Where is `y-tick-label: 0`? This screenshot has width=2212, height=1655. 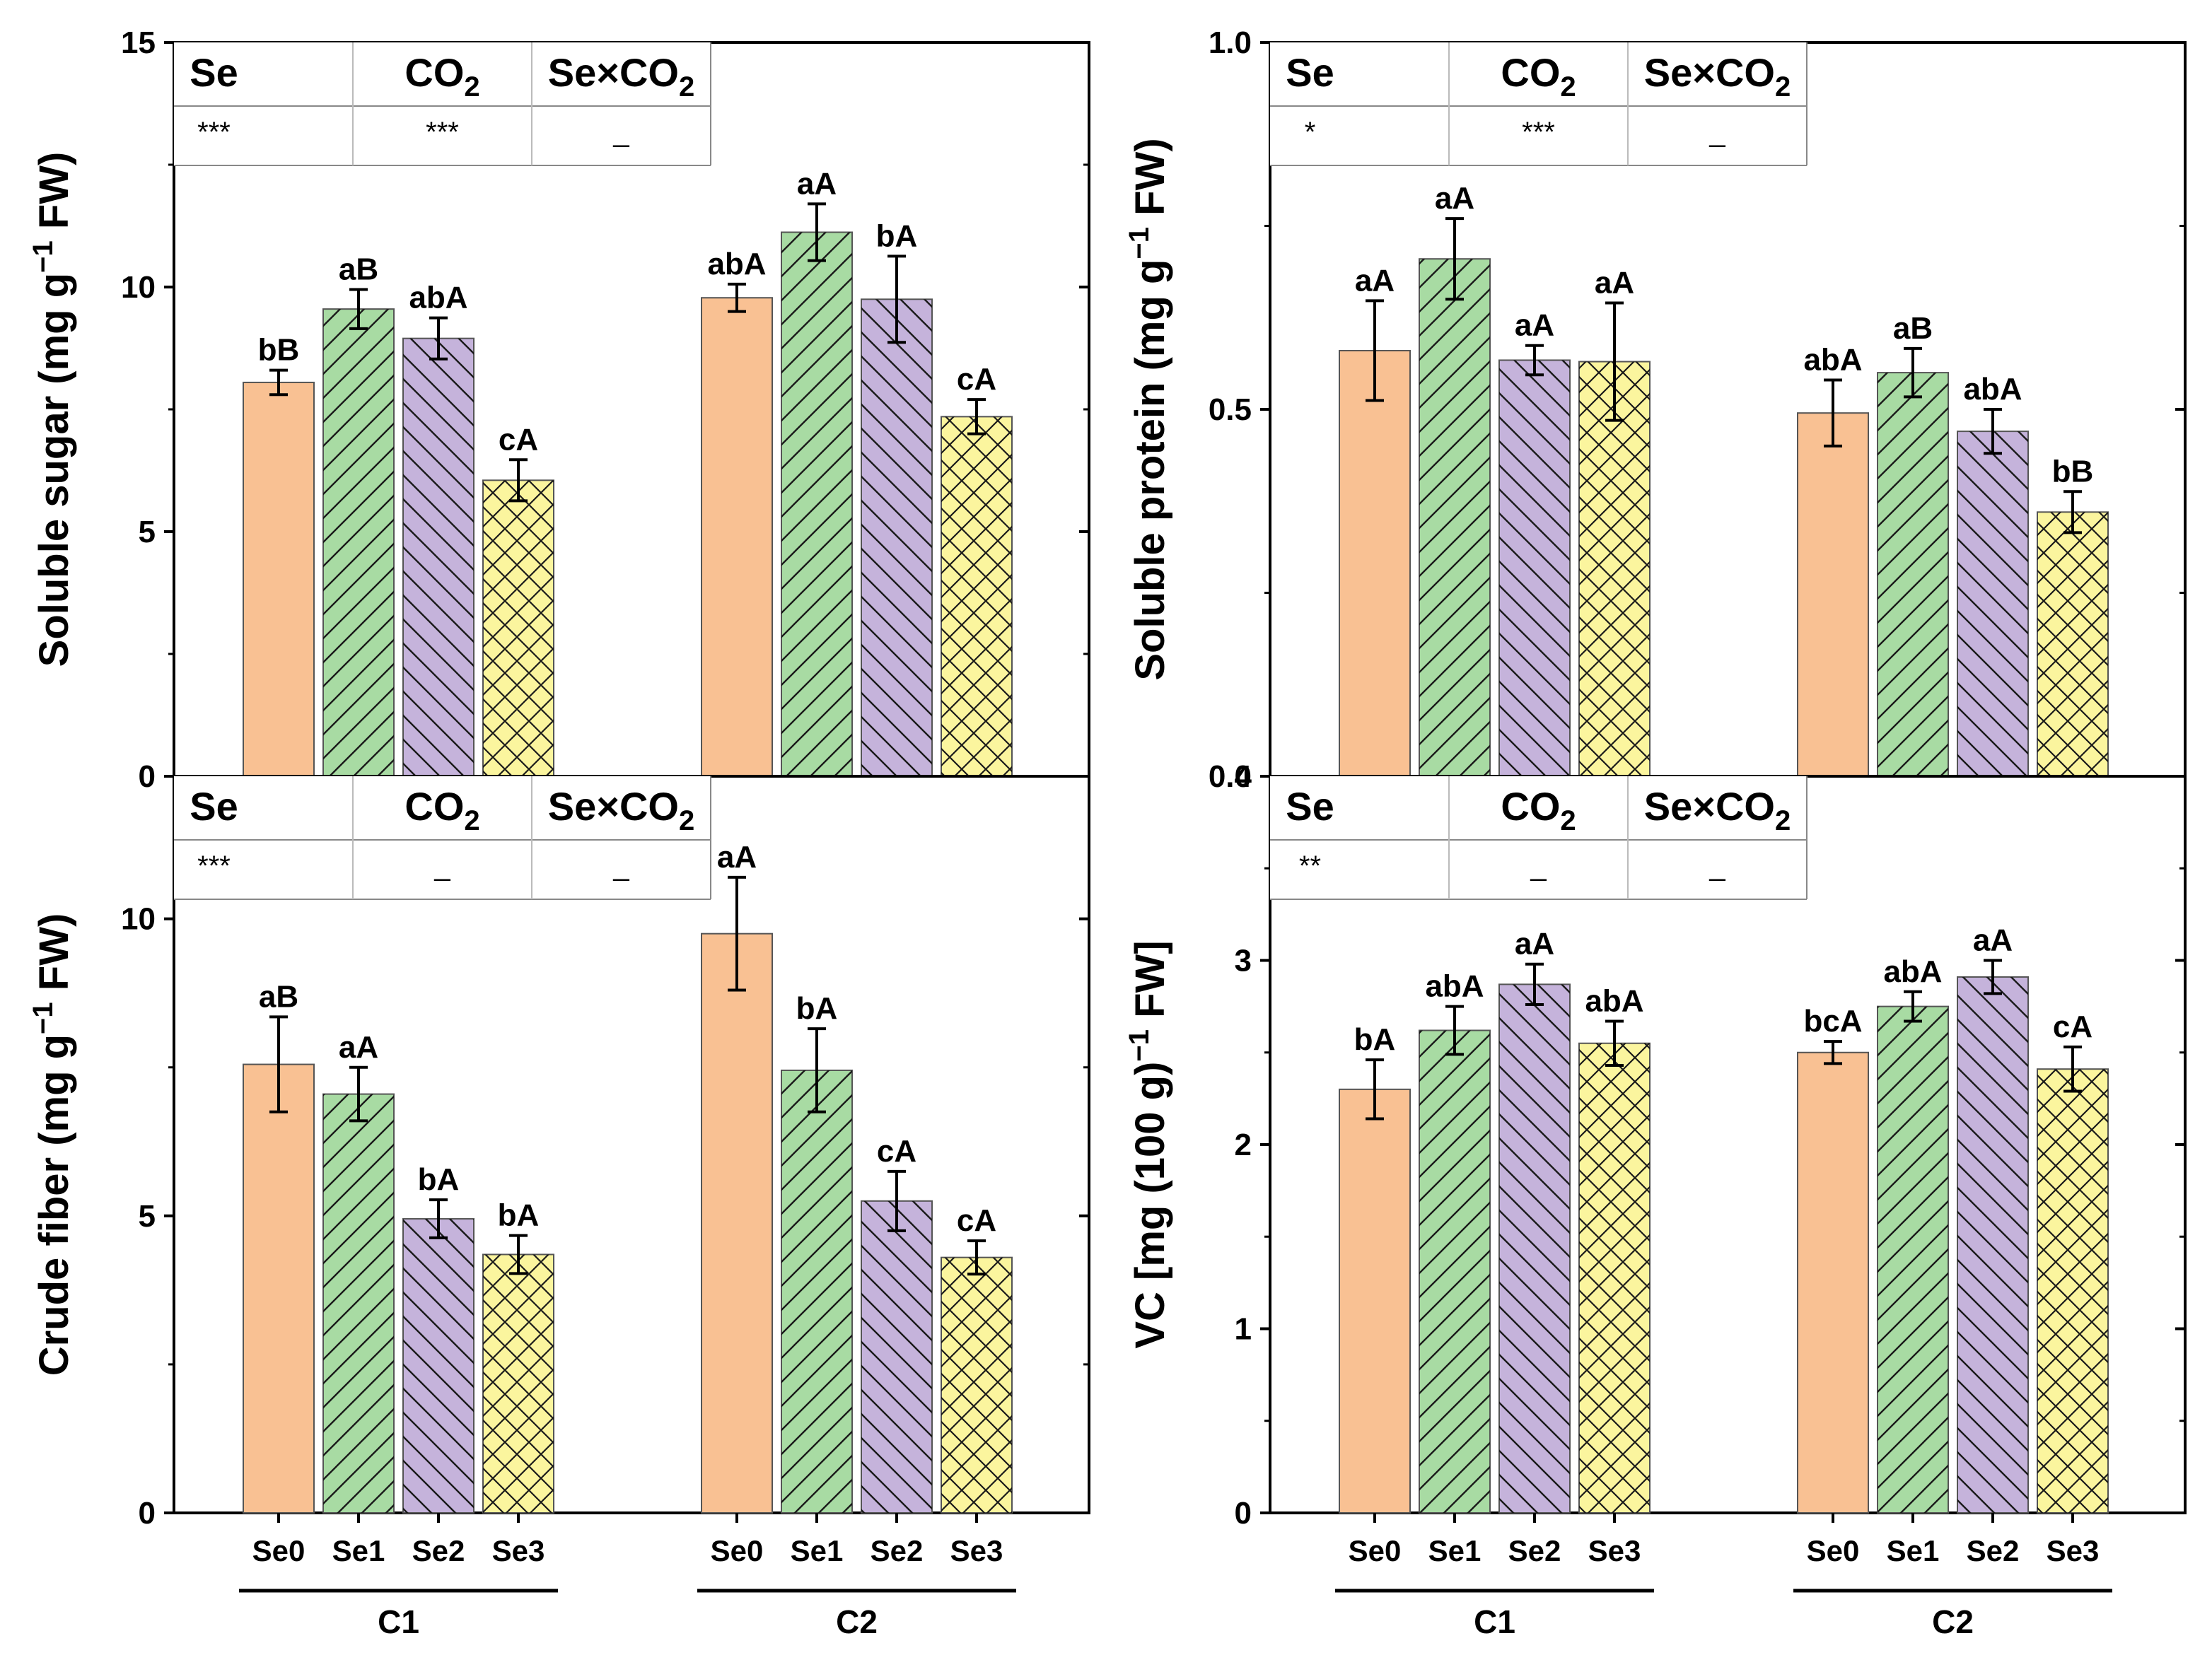
y-tick-label: 0 is located at coordinates (147, 777).